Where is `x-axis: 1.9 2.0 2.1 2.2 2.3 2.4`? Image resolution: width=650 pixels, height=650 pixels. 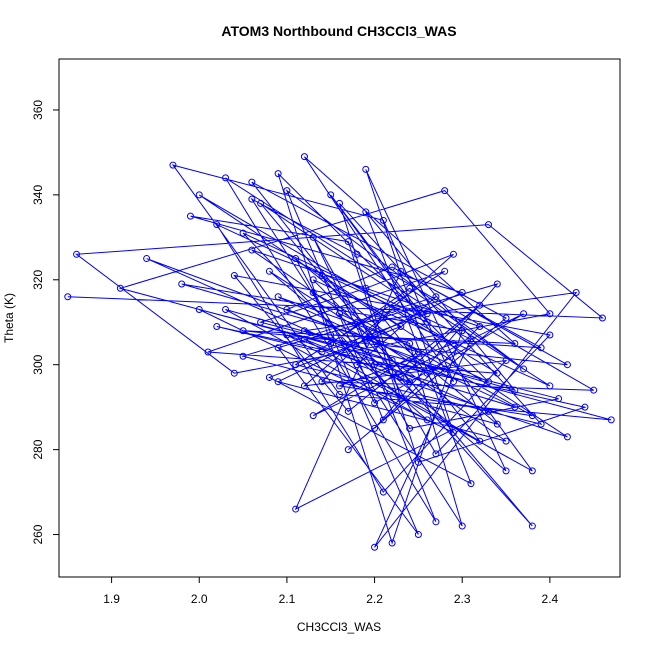
x-axis: 1.9 2.0 2.1 2.2 2.3 2.4 is located at coordinates (331, 591).